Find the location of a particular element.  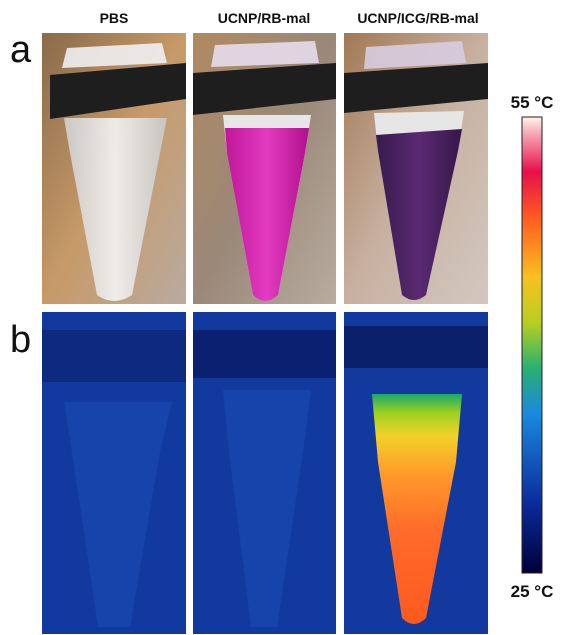

colorbar-min: 25 °C is located at coordinates (532, 591).